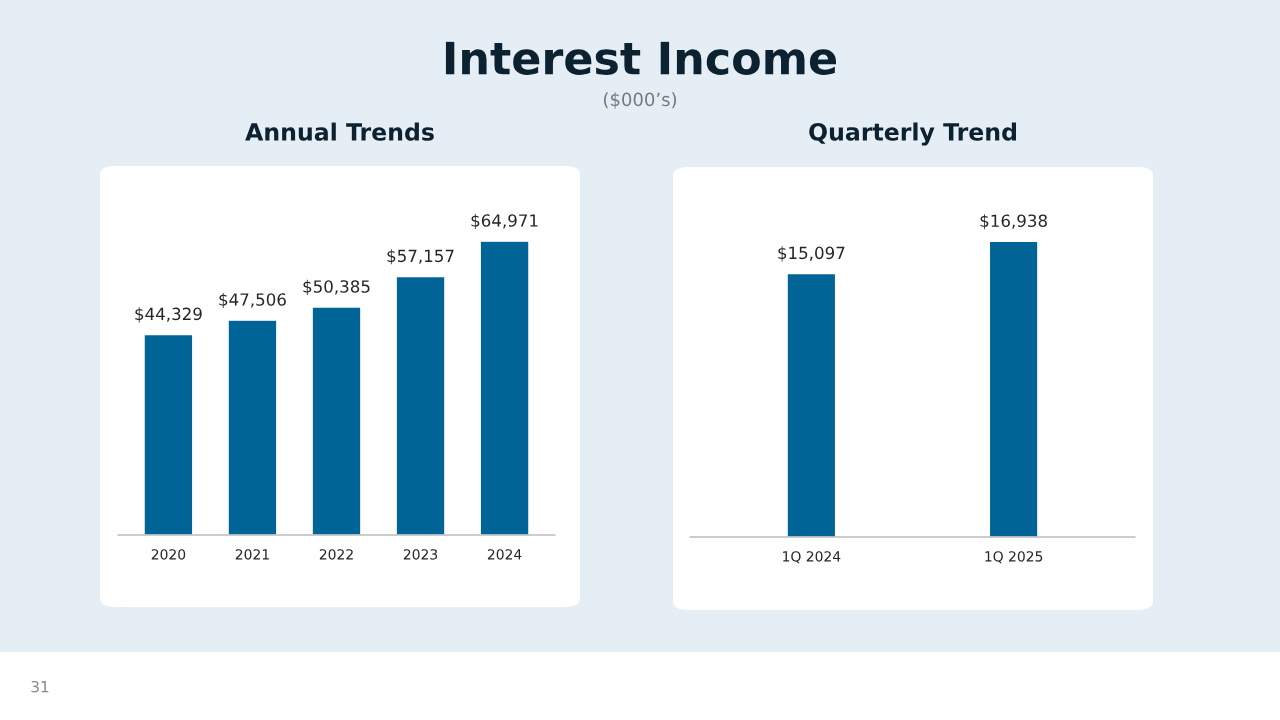 The height and width of the screenshot is (720, 1280). I want to click on text: Interest Income, so click(641, 58).